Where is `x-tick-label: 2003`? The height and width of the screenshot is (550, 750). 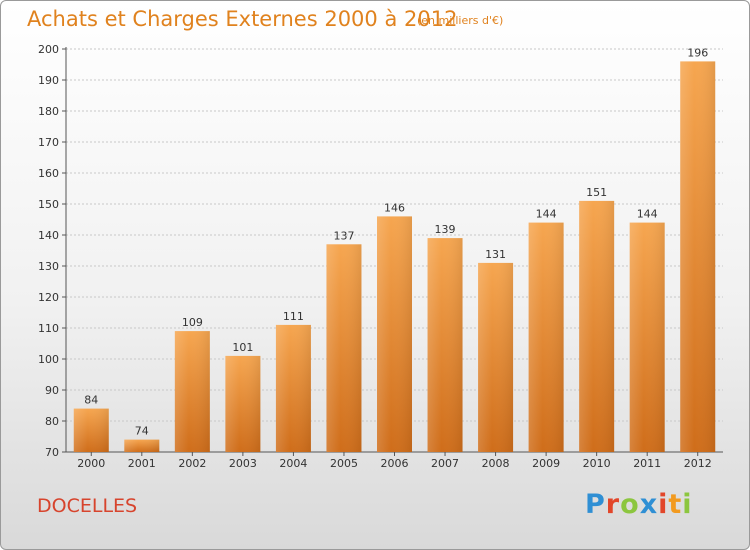
x-tick-label: 2003 is located at coordinates (243, 463).